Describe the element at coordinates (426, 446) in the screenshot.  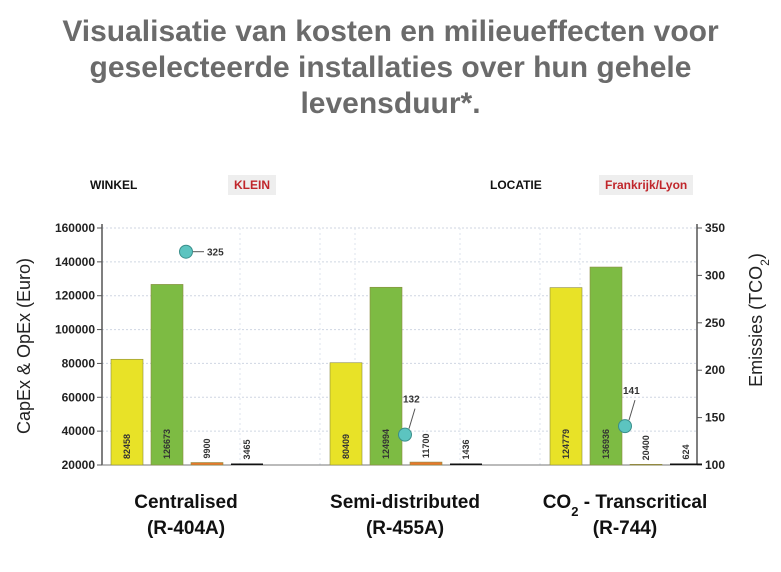
I see `bar-value-label-1-2: 11700` at that location.